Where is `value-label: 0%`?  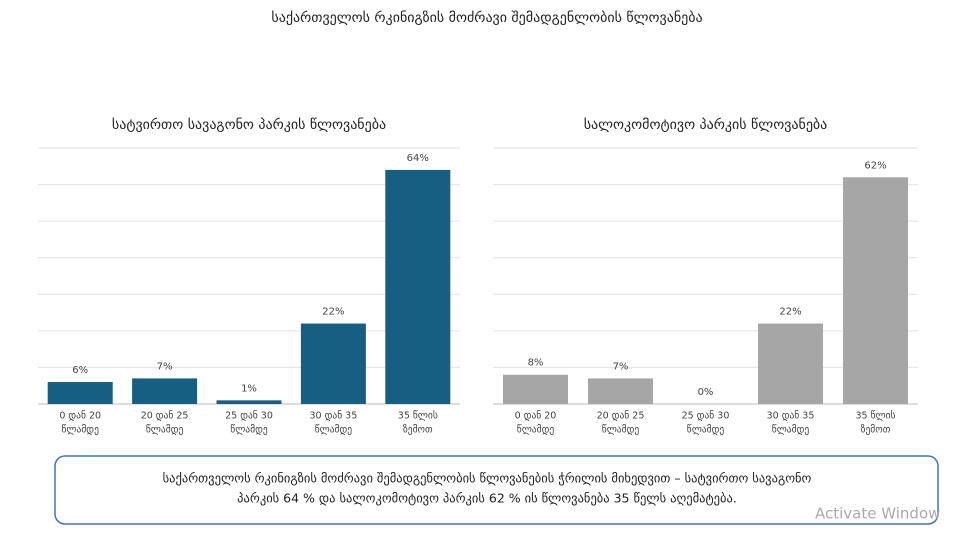
value-label: 0% is located at coordinates (706, 392).